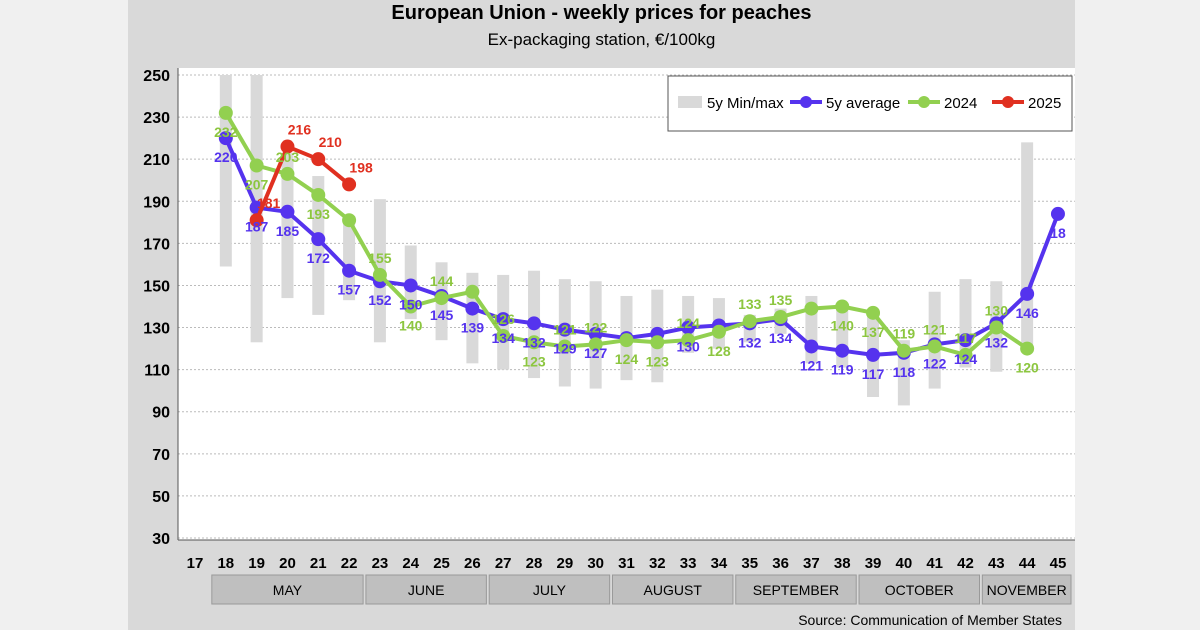  What do you see at coordinates (750, 304) in the screenshot?
I see `data-label: 133` at bounding box center [750, 304].